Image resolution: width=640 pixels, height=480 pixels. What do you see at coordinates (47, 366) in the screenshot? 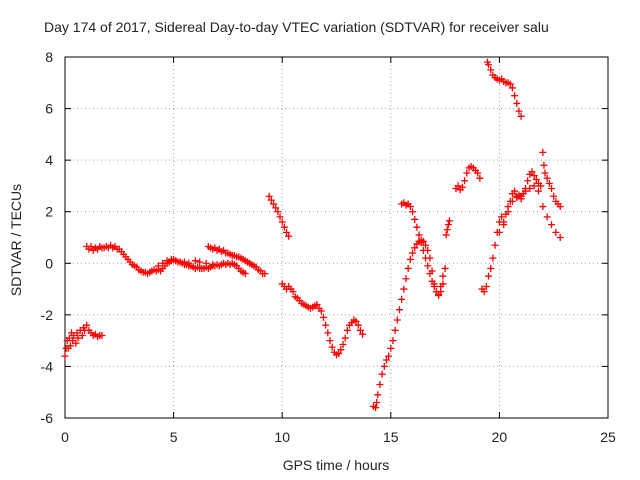
I see `y-tick-label: -4` at bounding box center [47, 366].